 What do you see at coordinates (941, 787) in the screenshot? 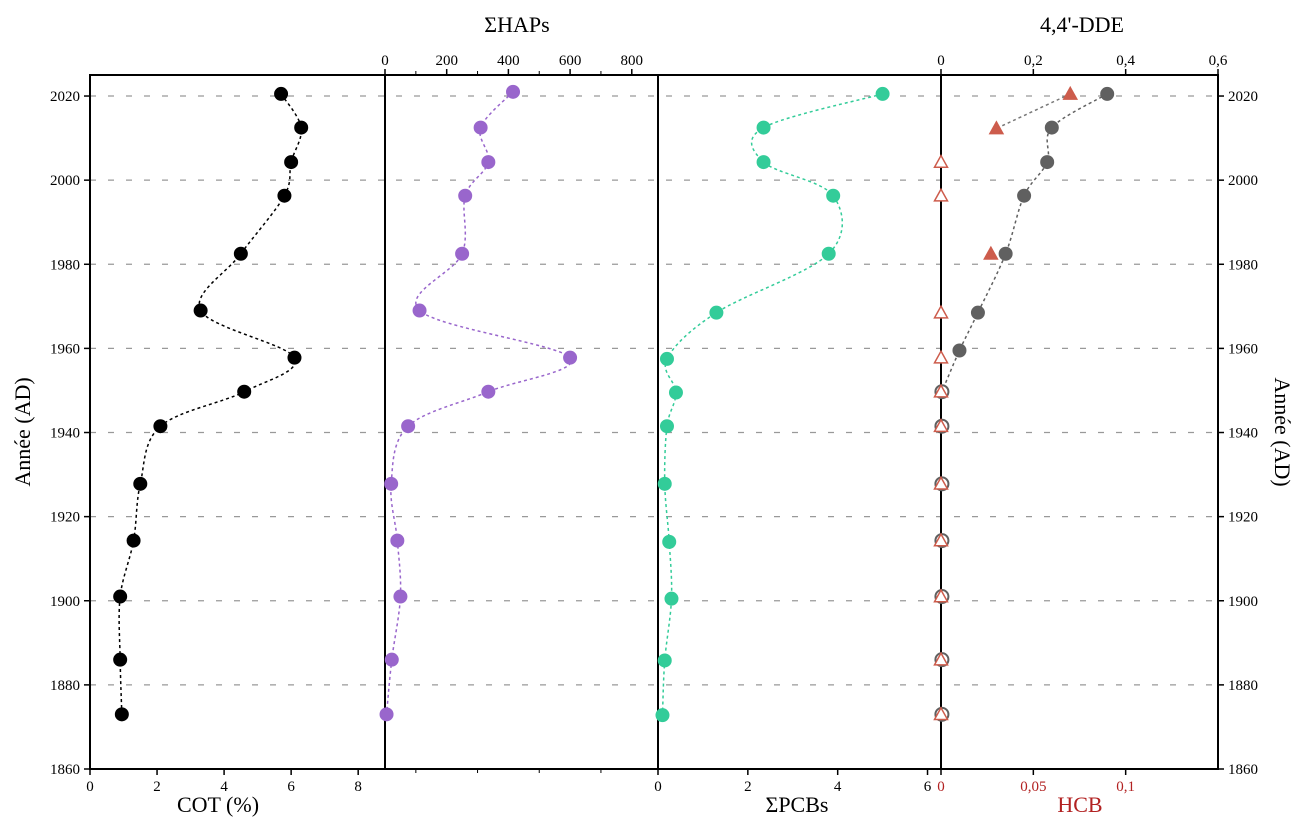
I see `hcb-x-tick-label: 0` at bounding box center [941, 787].